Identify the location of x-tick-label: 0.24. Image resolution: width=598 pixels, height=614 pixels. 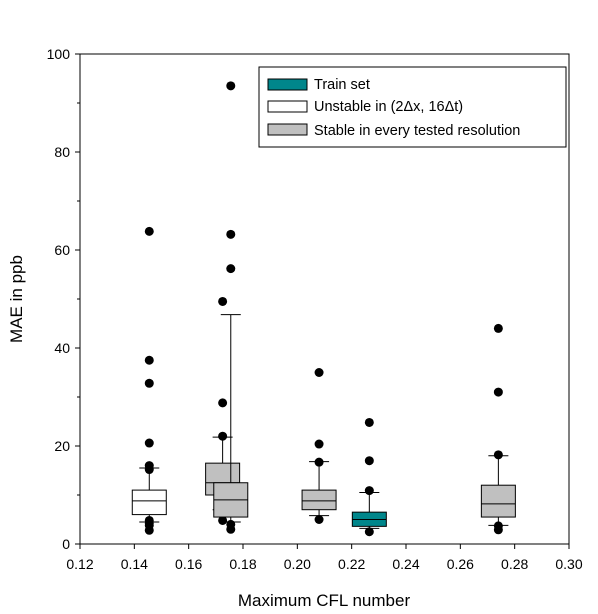
(405, 564).